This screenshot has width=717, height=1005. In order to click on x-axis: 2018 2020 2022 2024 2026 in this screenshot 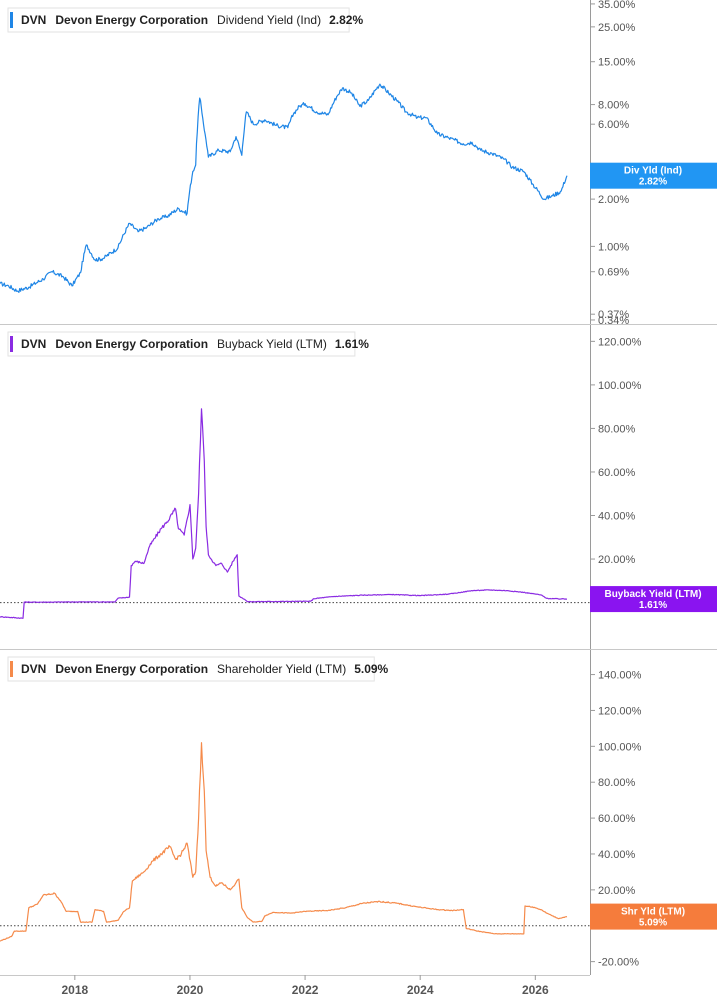, I will do `click(305, 986)`.